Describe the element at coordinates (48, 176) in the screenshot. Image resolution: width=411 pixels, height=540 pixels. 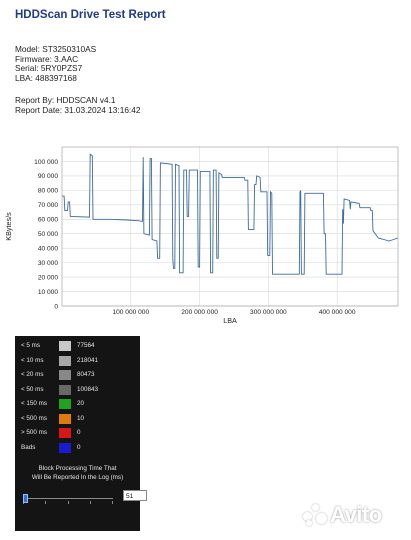
I see `y-tick-label: 90 000` at that location.